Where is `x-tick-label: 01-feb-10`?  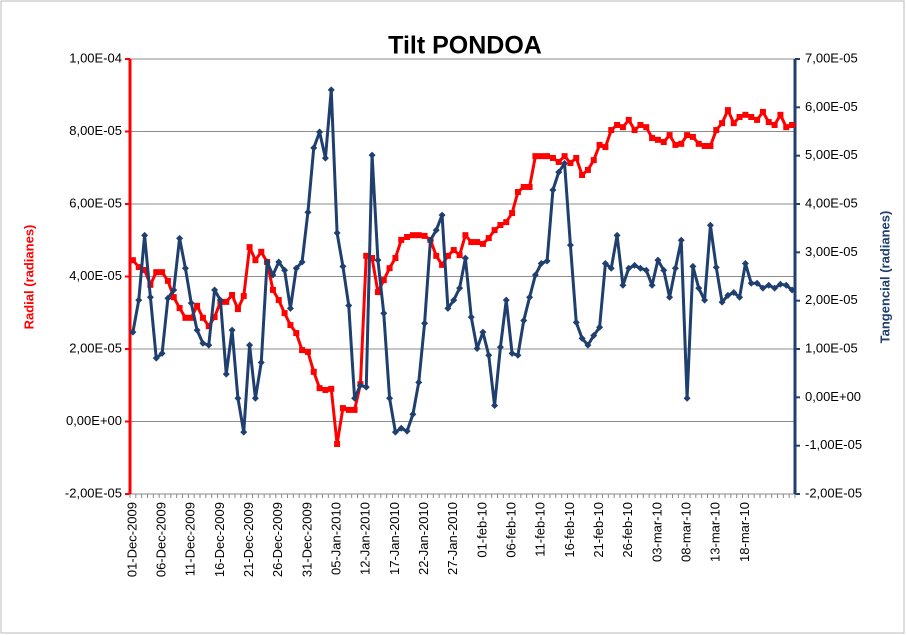
x-tick-label: 01-feb-10 is located at coordinates (481, 530).